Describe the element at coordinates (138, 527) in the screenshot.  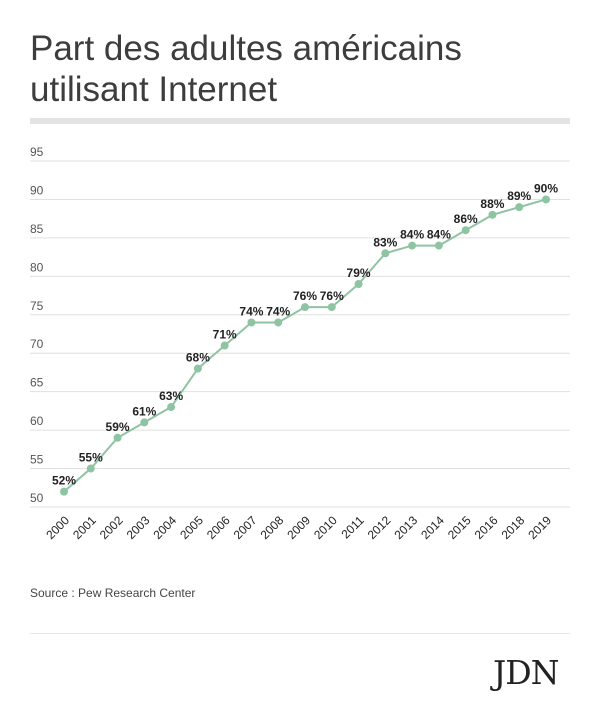
I see `x-tick-label: 2003` at that location.